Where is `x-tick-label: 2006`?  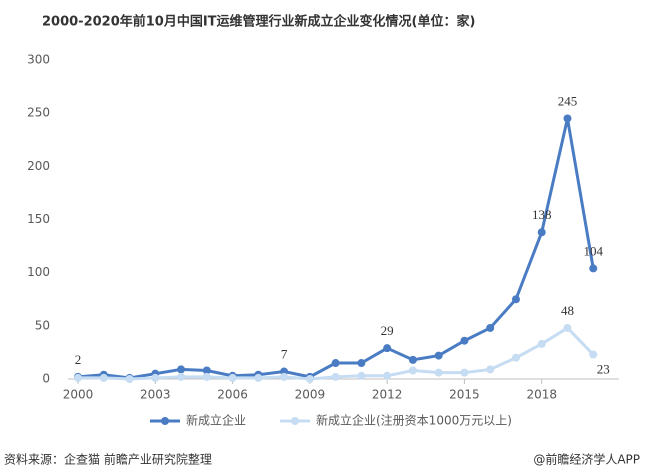 x-tick-label: 2006 is located at coordinates (232, 395).